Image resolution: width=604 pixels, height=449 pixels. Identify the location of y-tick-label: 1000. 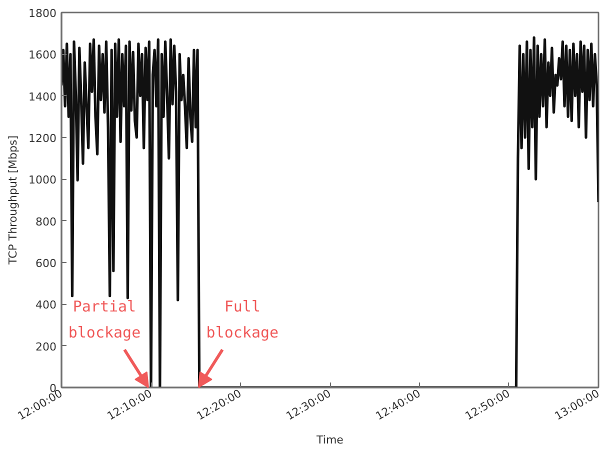
(42, 180).